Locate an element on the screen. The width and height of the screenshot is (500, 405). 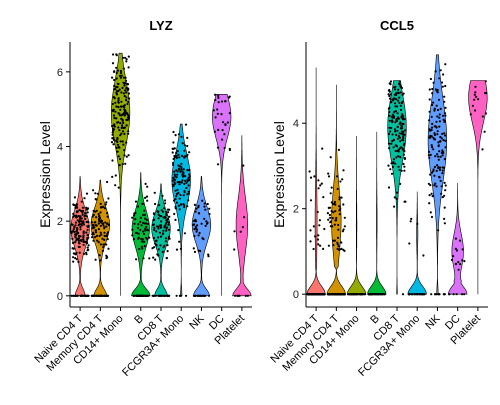
points-ccl5-cd14-mono is located at coordinates (356, 294).